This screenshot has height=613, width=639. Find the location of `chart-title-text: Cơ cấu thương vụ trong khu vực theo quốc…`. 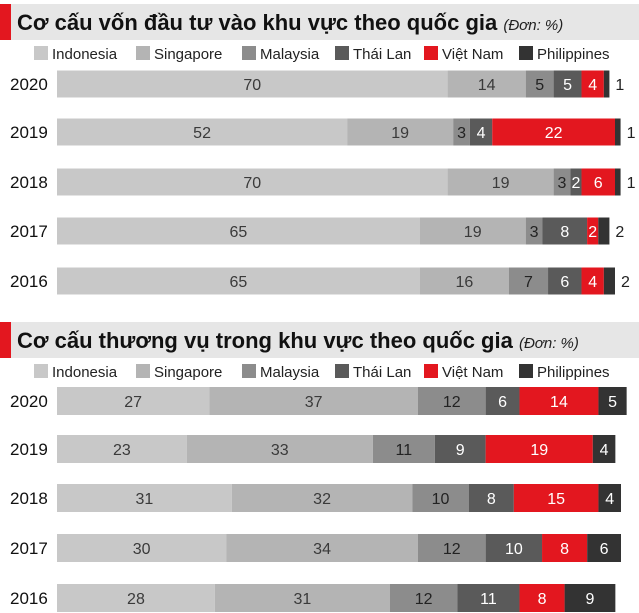

chart-title-text: Cơ cấu thương vụ trong khu vực theo quốc… is located at coordinates (268, 340).